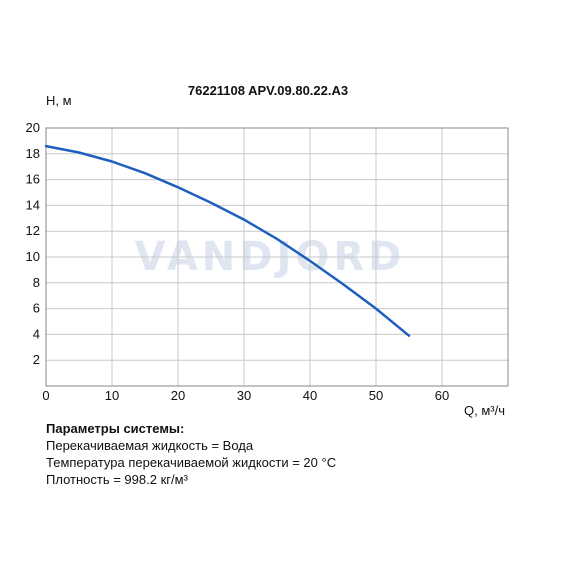  I want to click on y-tick-label: 20, so click(33, 127).